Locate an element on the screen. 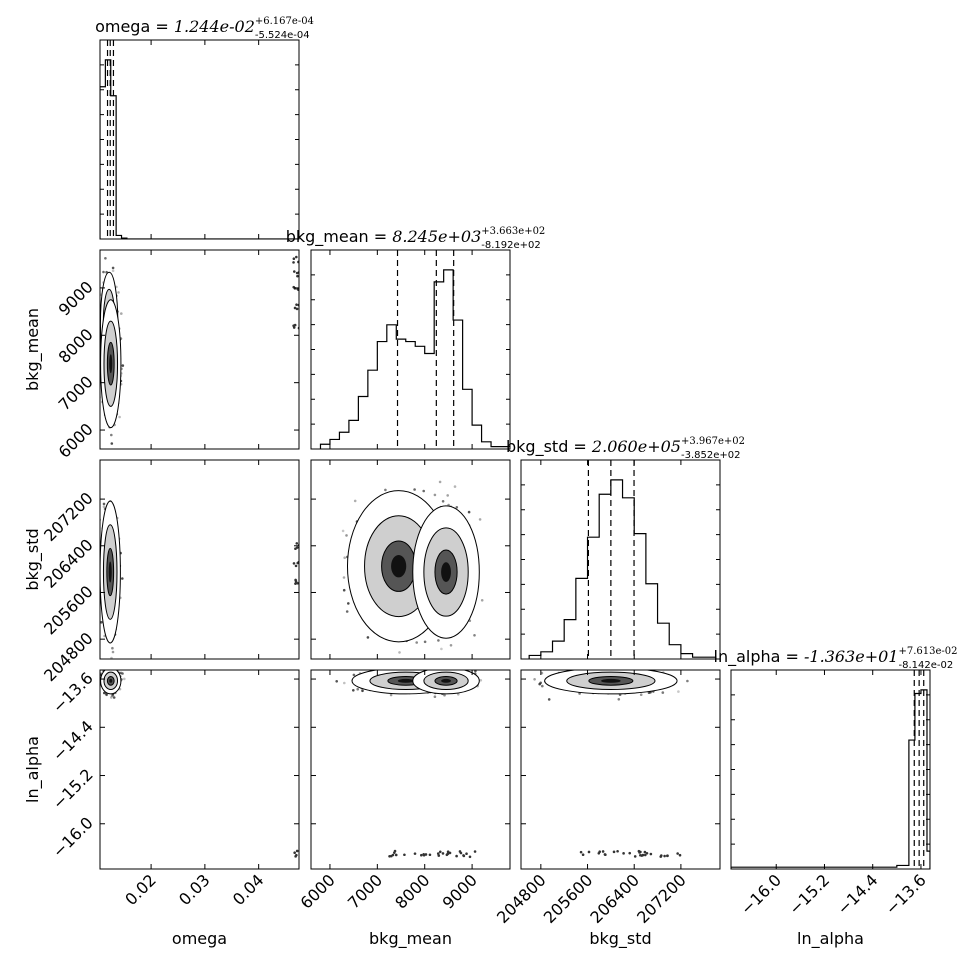 Image resolution: width=970 pixels, height=970 pixels. histogram-omega is located at coordinates (199, 149).